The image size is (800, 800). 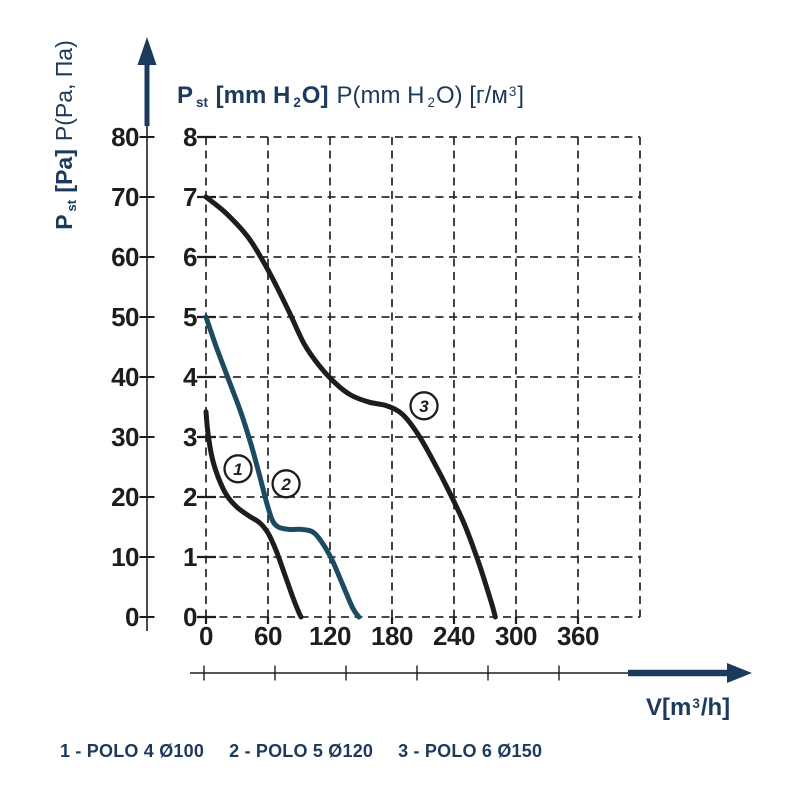 I want to click on legend-item-3: 3 - POLO 6 Ø150, so click(x=470, y=751).